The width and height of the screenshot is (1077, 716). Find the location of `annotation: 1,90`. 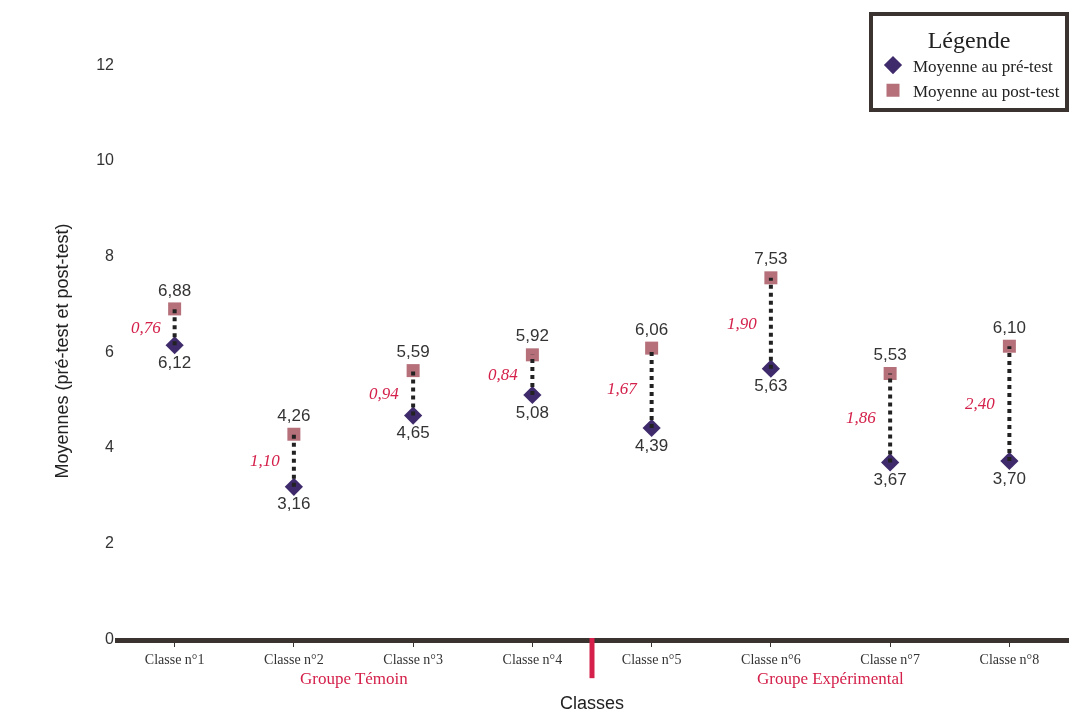

annotation: 1,90 is located at coordinates (742, 323).